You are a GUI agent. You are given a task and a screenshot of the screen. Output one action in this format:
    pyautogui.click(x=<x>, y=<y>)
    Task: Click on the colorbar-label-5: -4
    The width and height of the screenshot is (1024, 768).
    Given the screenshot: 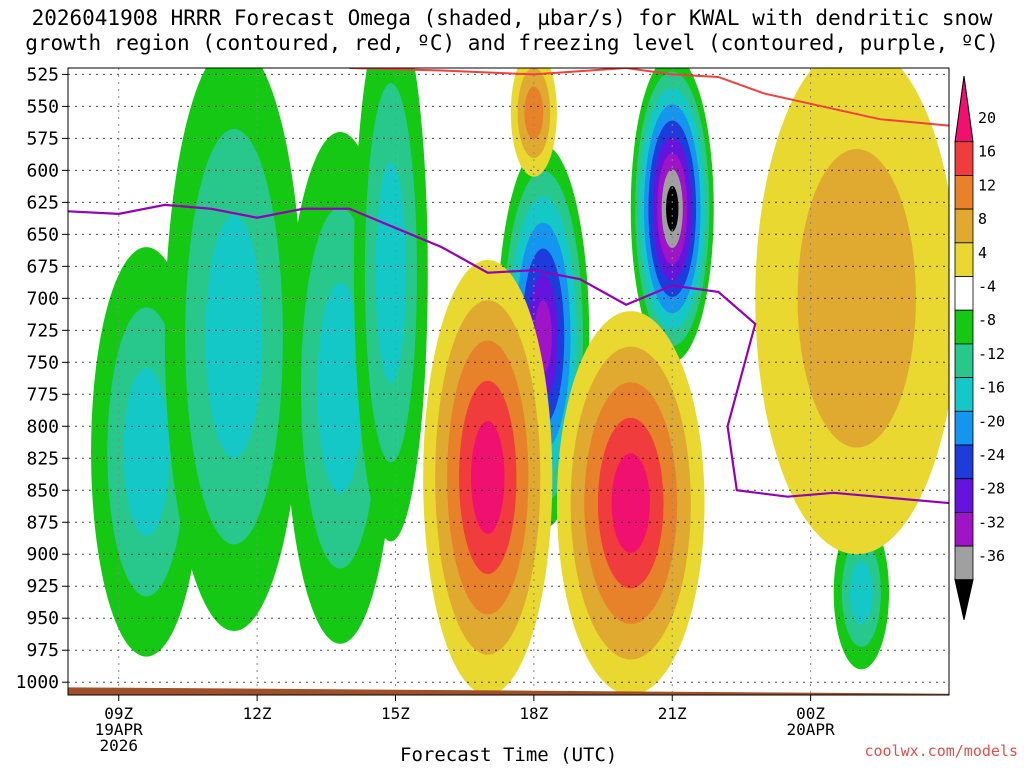 What is the action you would take?
    pyautogui.click(x=987, y=287)
    